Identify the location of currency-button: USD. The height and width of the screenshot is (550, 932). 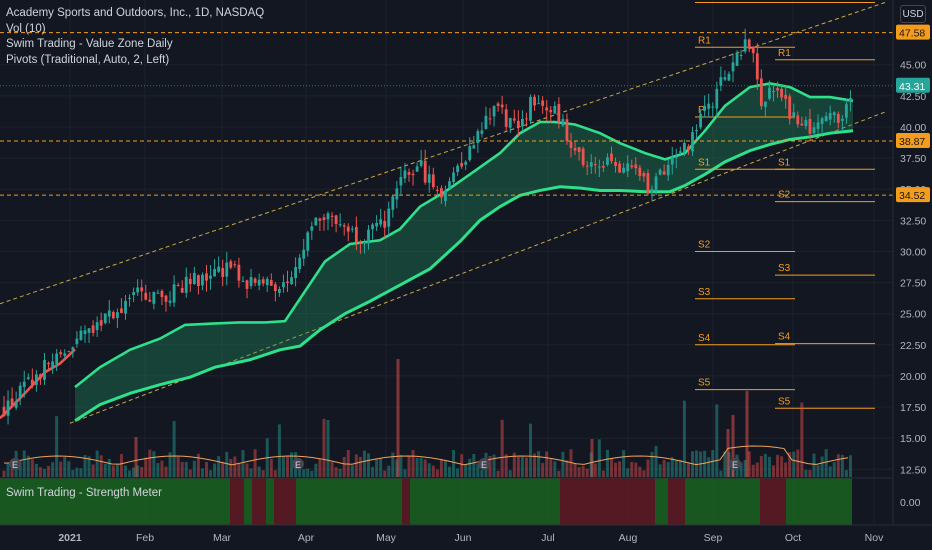
(913, 14).